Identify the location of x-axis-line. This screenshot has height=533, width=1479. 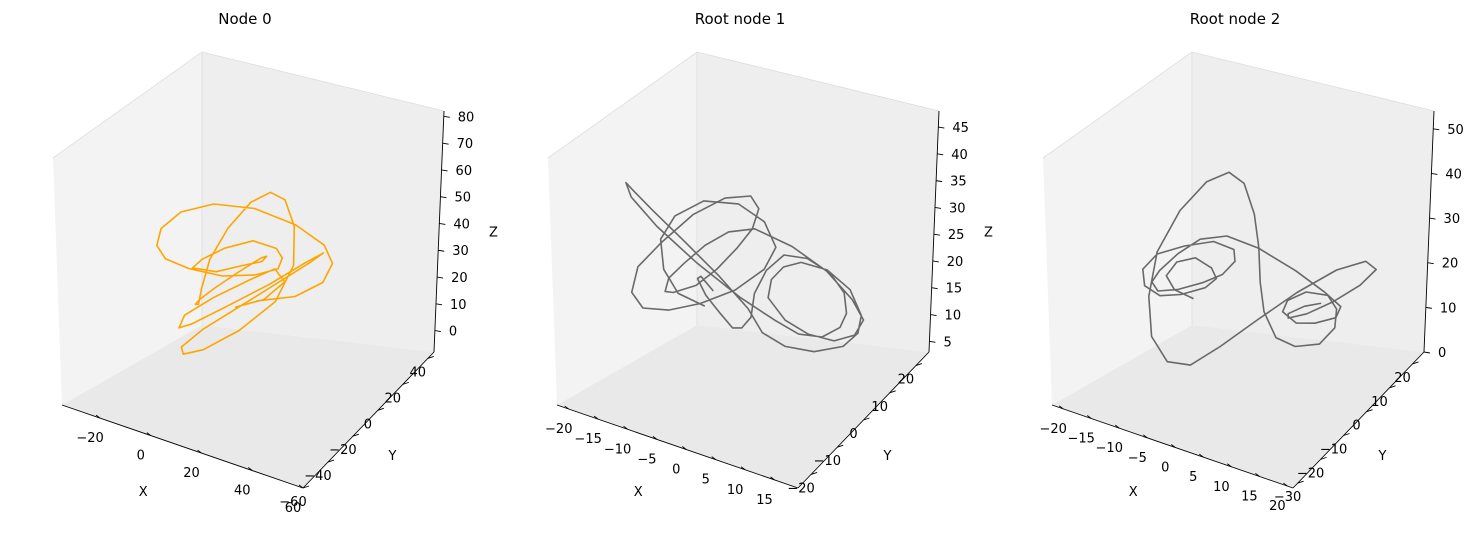
(1172, 446).